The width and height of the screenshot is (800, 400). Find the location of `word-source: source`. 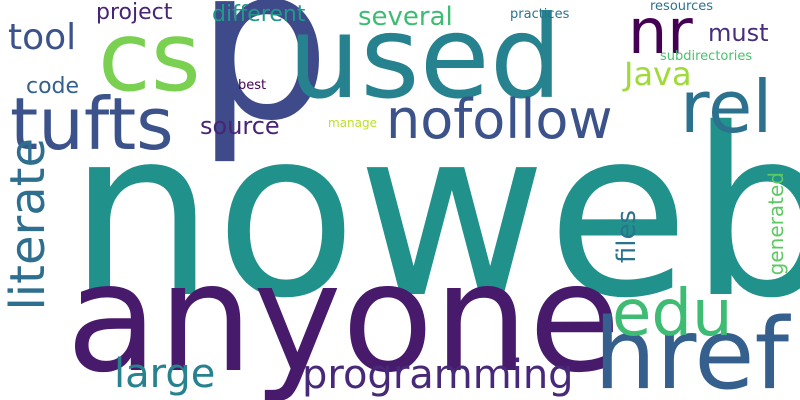

word-source: source is located at coordinates (240, 126).